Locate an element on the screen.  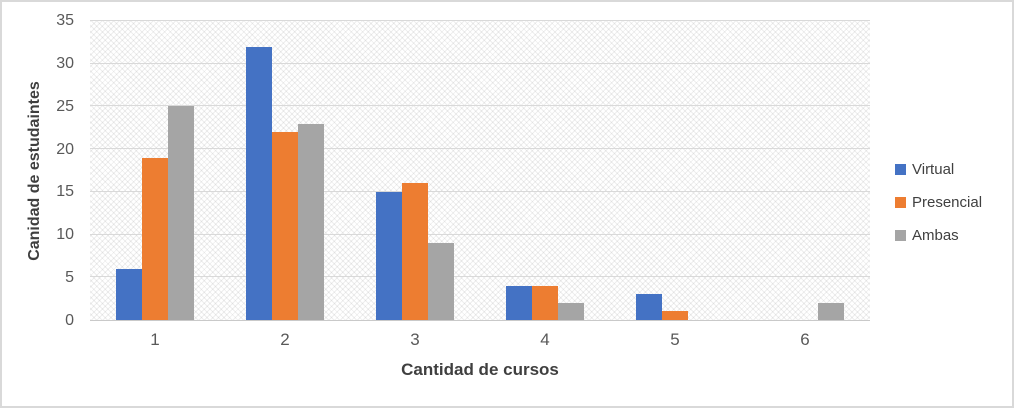
legend-swatch-virtual is located at coordinates (900, 169).